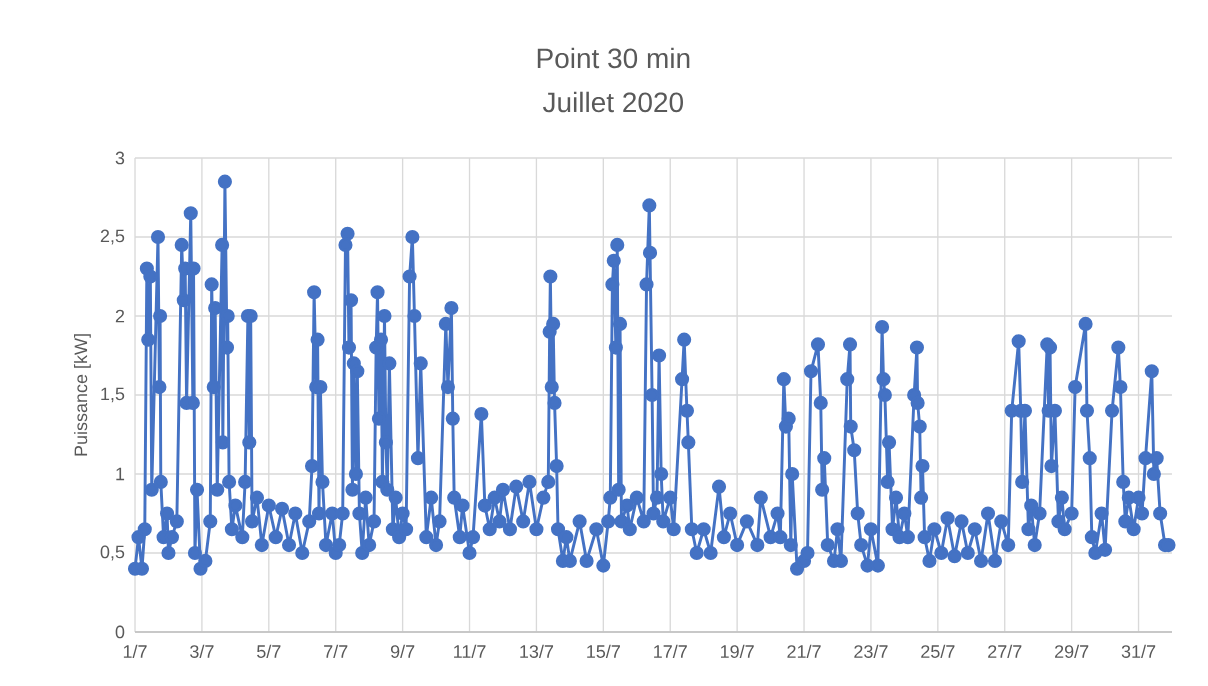 This screenshot has height=686, width=1208. I want to click on y-tick-label: 3, so click(120, 158).